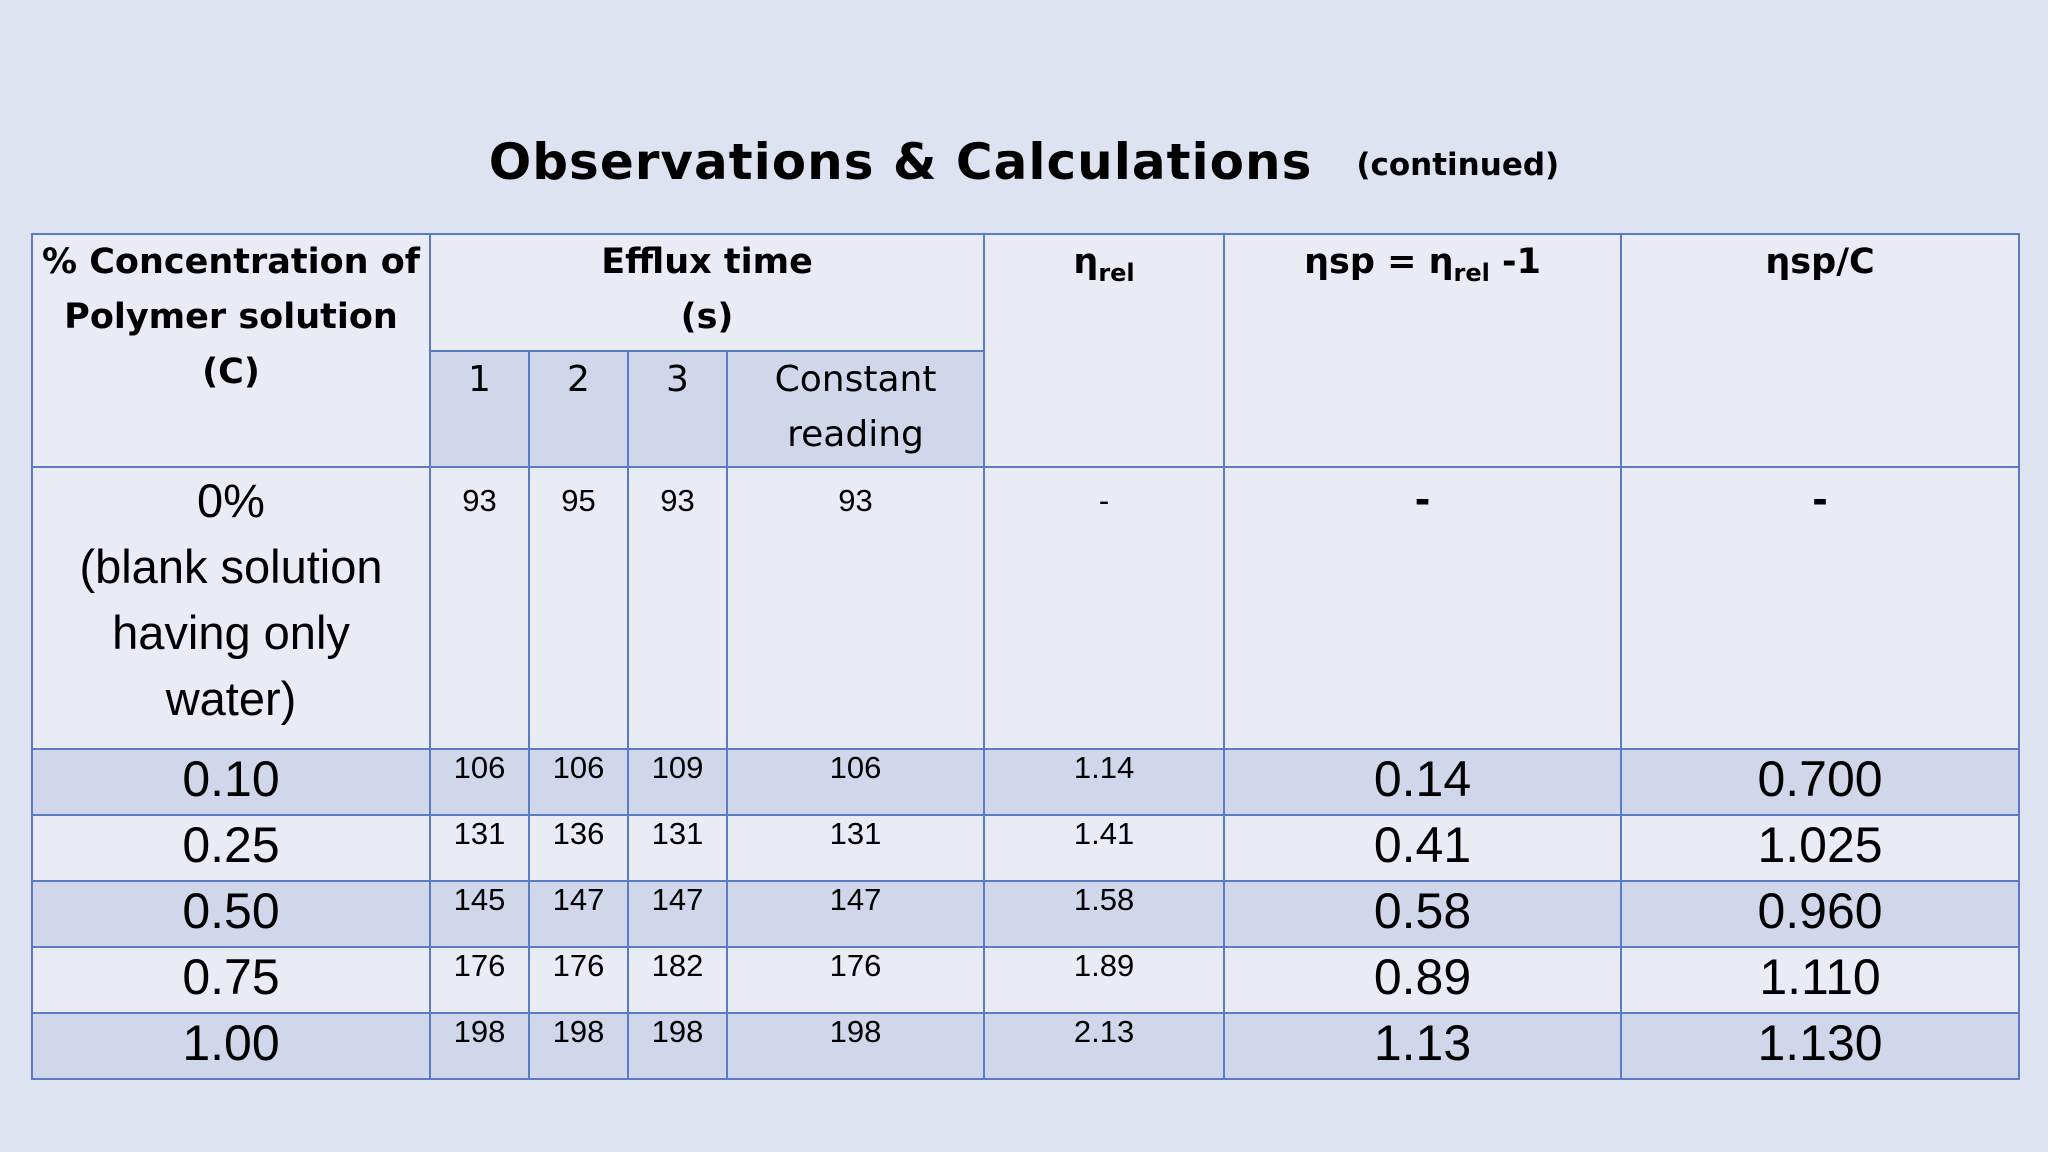 This screenshot has width=2048, height=1152. Describe the element at coordinates (231, 848) in the screenshot. I see `row-concentration: 0.25` at that location.